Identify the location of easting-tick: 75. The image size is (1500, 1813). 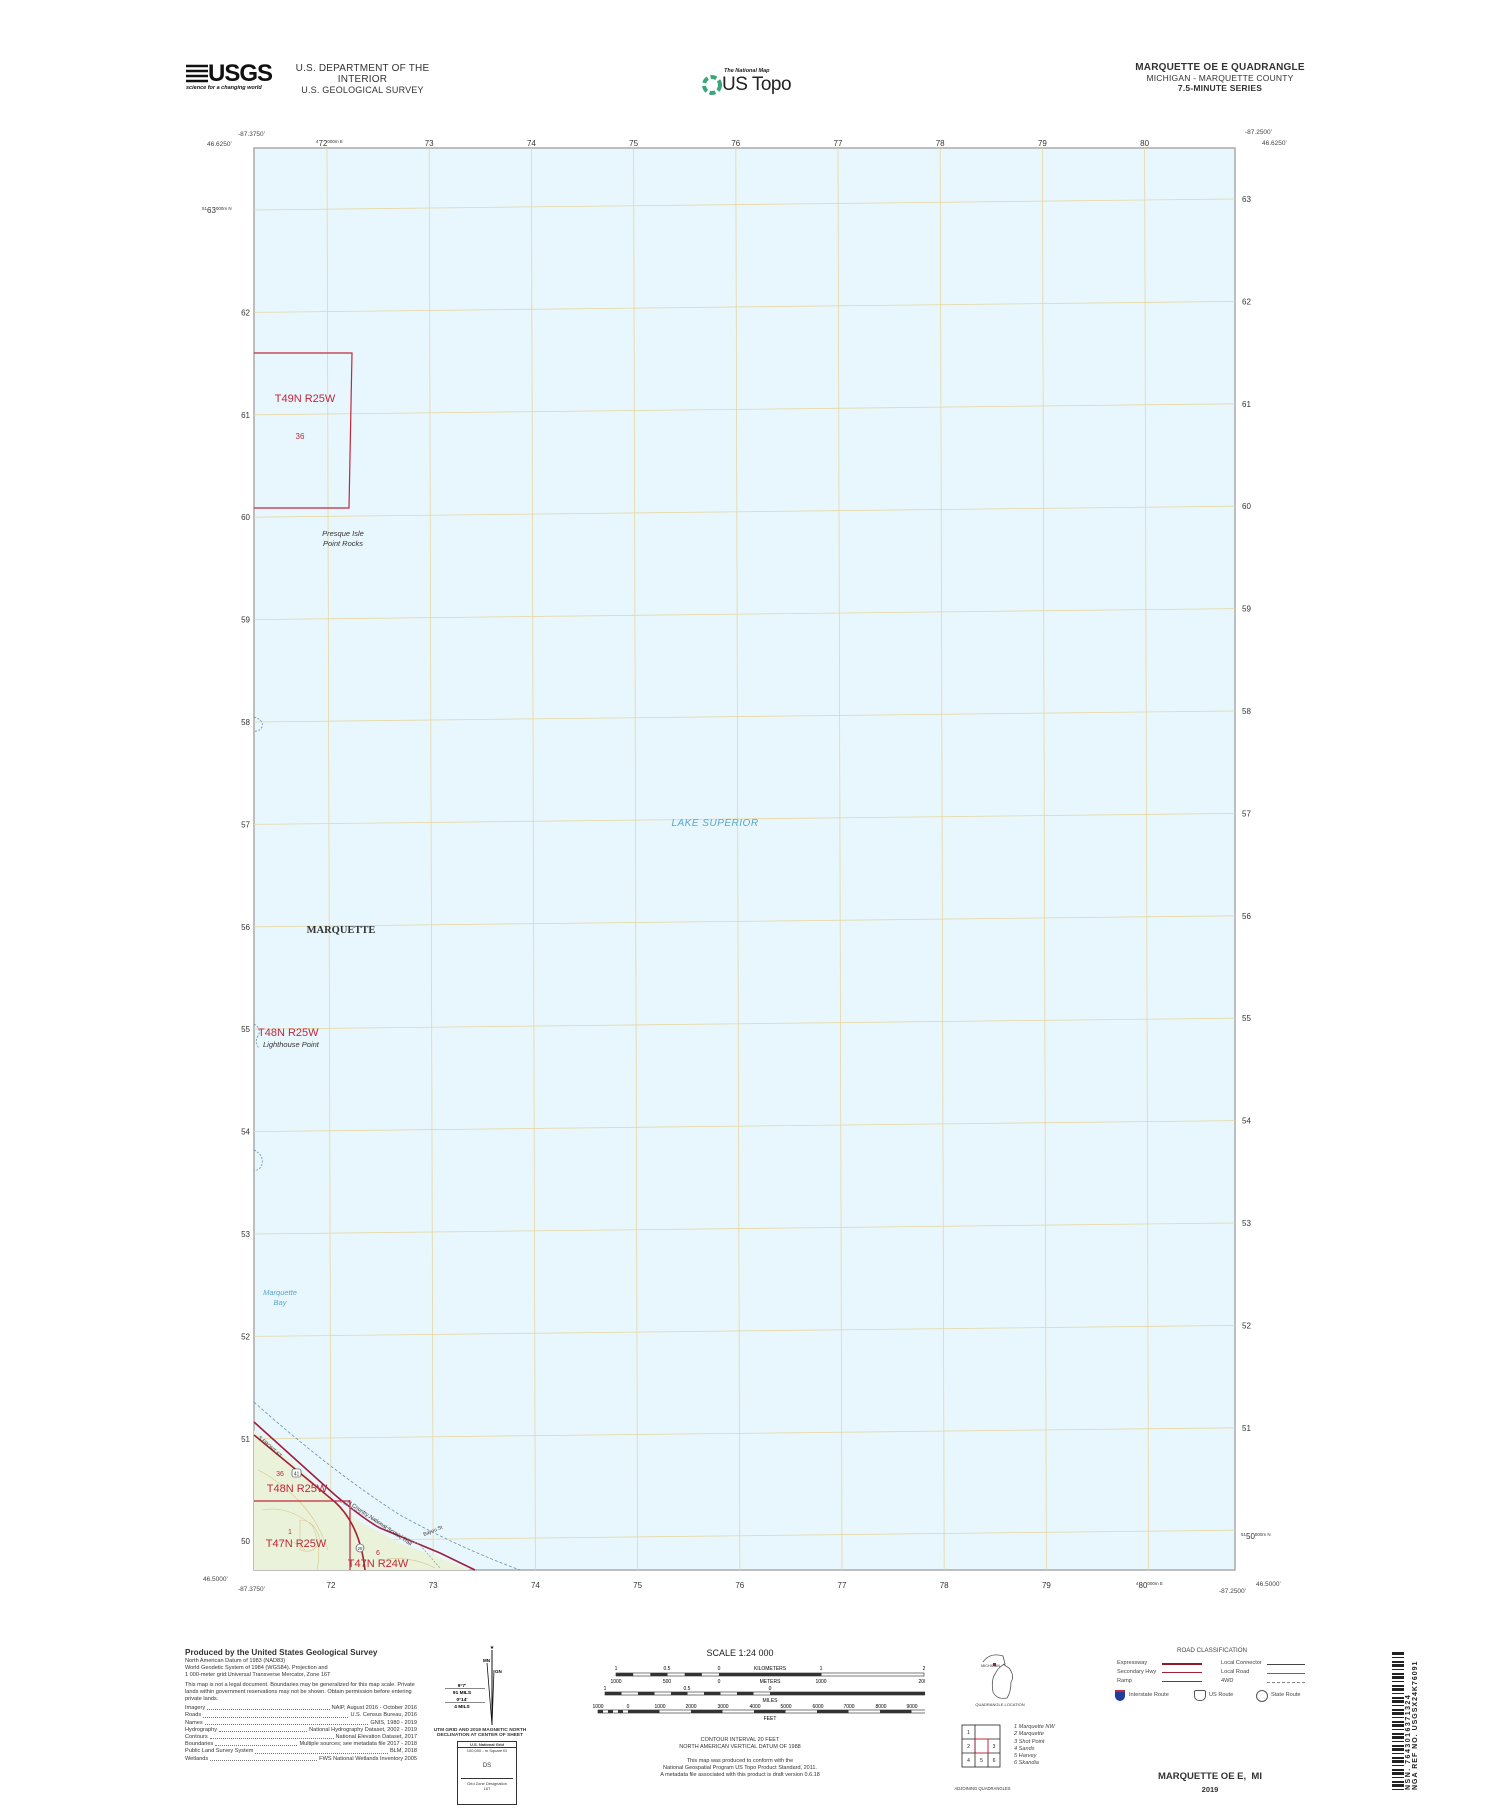
(633, 143).